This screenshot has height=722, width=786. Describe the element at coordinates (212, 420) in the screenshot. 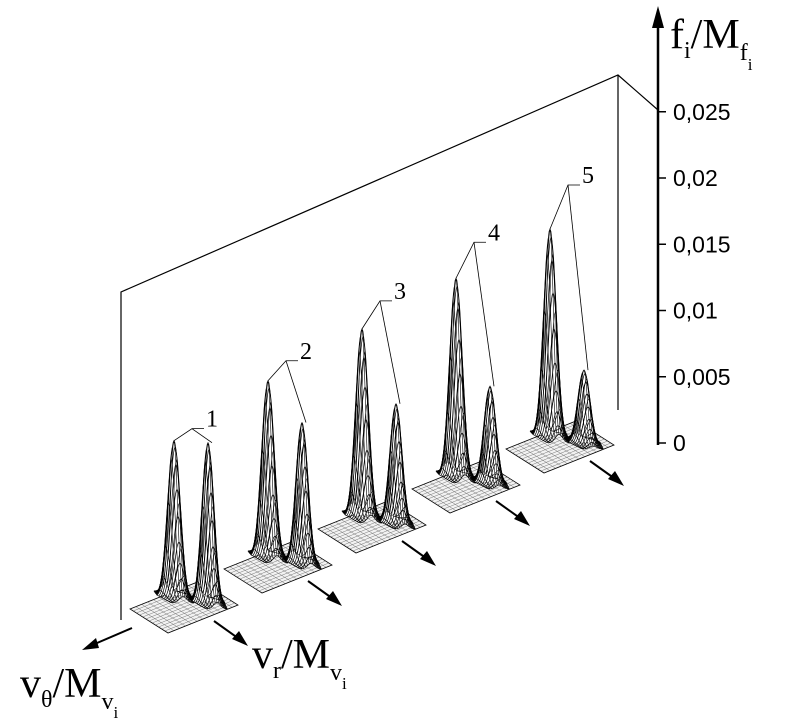

I see `distribution-label: 1` at that location.